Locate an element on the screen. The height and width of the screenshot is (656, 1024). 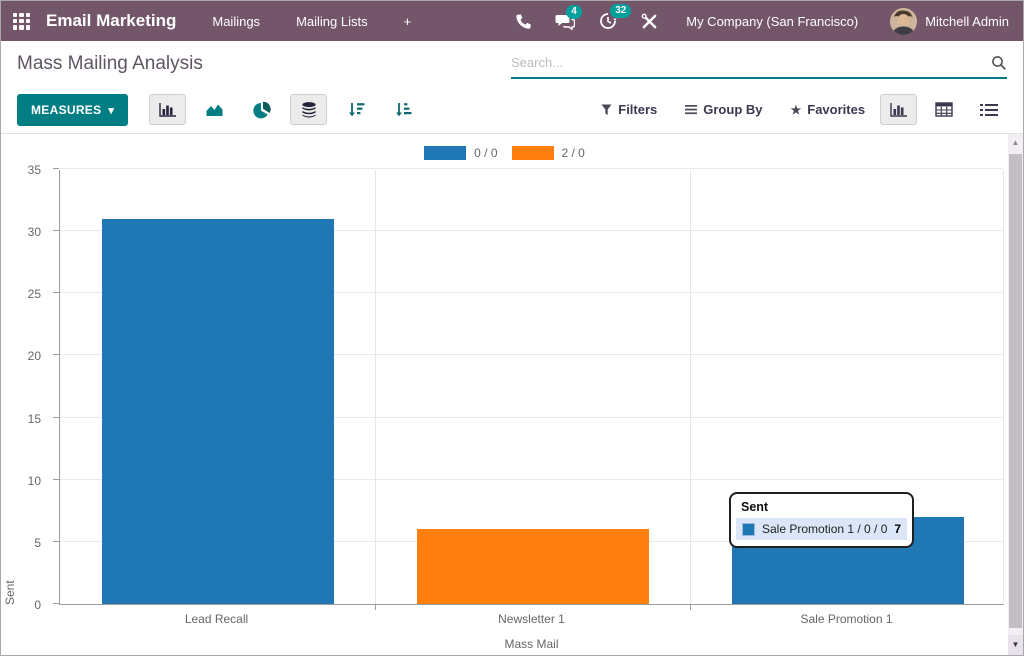
stacked-button is located at coordinates (309, 109).